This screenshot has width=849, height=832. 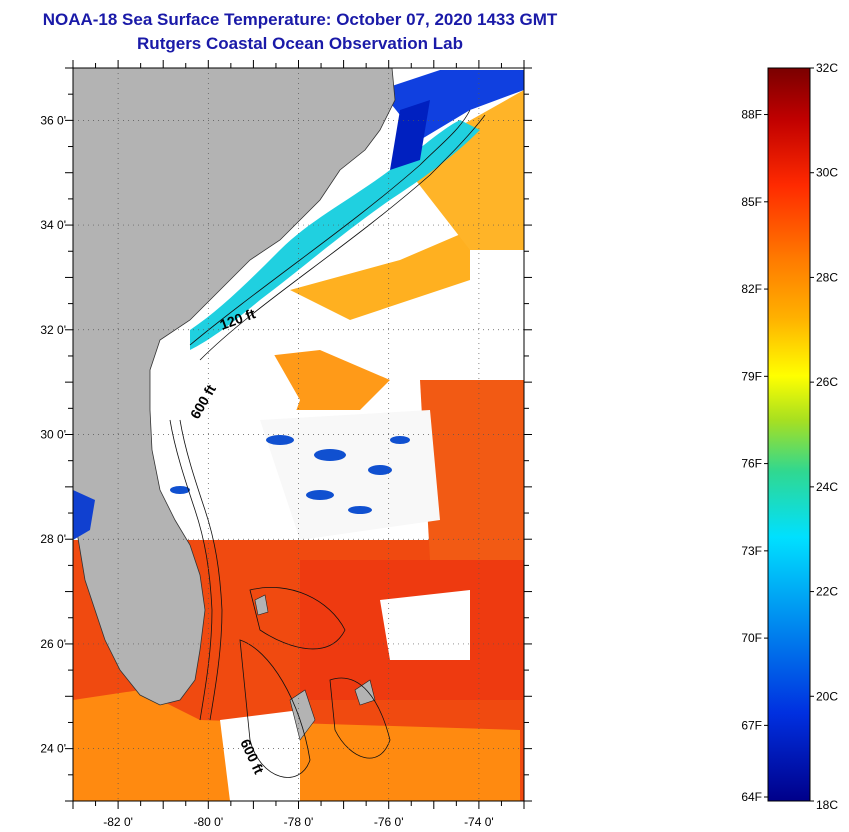 What do you see at coordinates (827, 696) in the screenshot?
I see `colorbar-celsius-label: 20C` at bounding box center [827, 696].